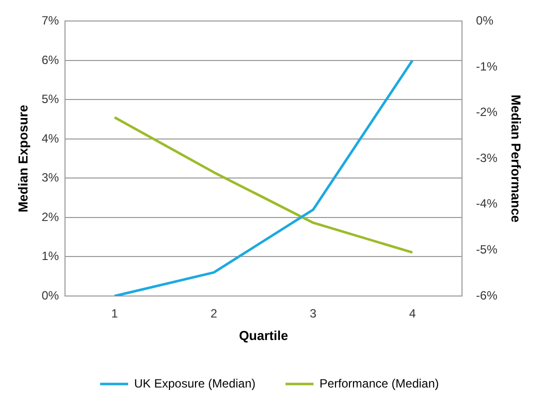 This screenshot has height=408, width=539. What do you see at coordinates (487, 157) in the screenshot?
I see `y2-tick-label: -3%` at bounding box center [487, 157].